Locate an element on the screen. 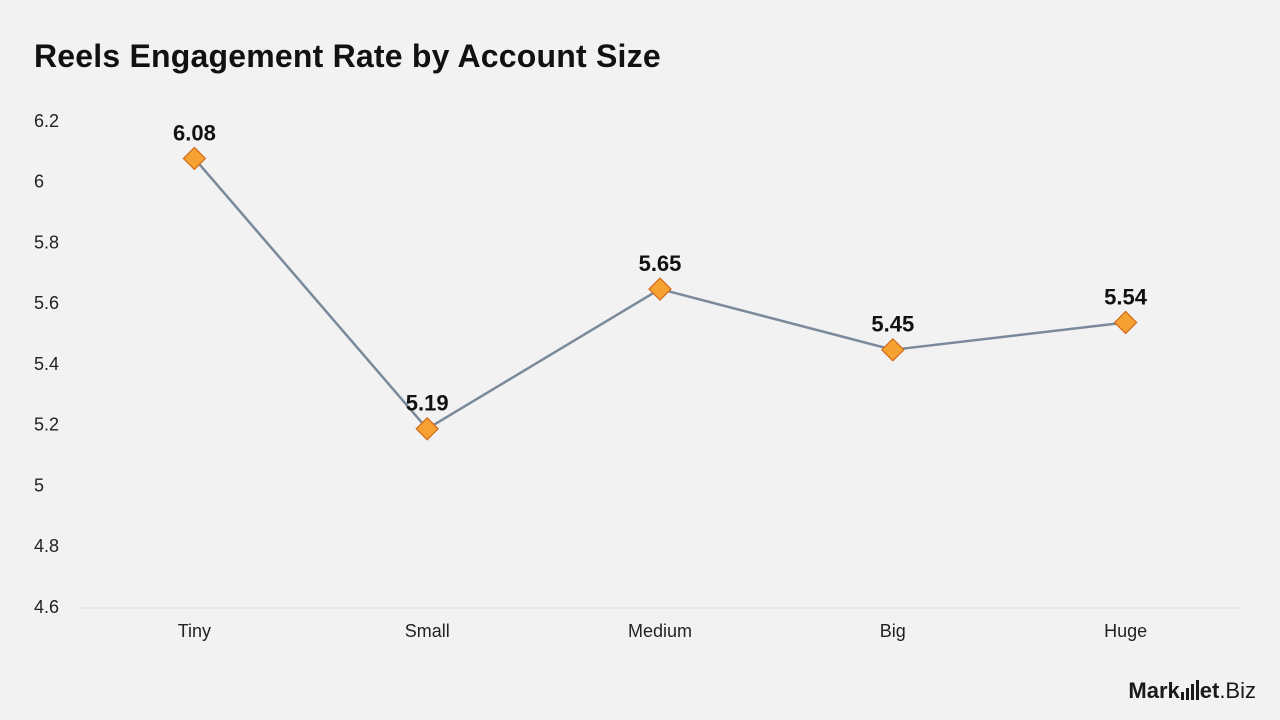  data-label: 5.45 is located at coordinates (892, 324).